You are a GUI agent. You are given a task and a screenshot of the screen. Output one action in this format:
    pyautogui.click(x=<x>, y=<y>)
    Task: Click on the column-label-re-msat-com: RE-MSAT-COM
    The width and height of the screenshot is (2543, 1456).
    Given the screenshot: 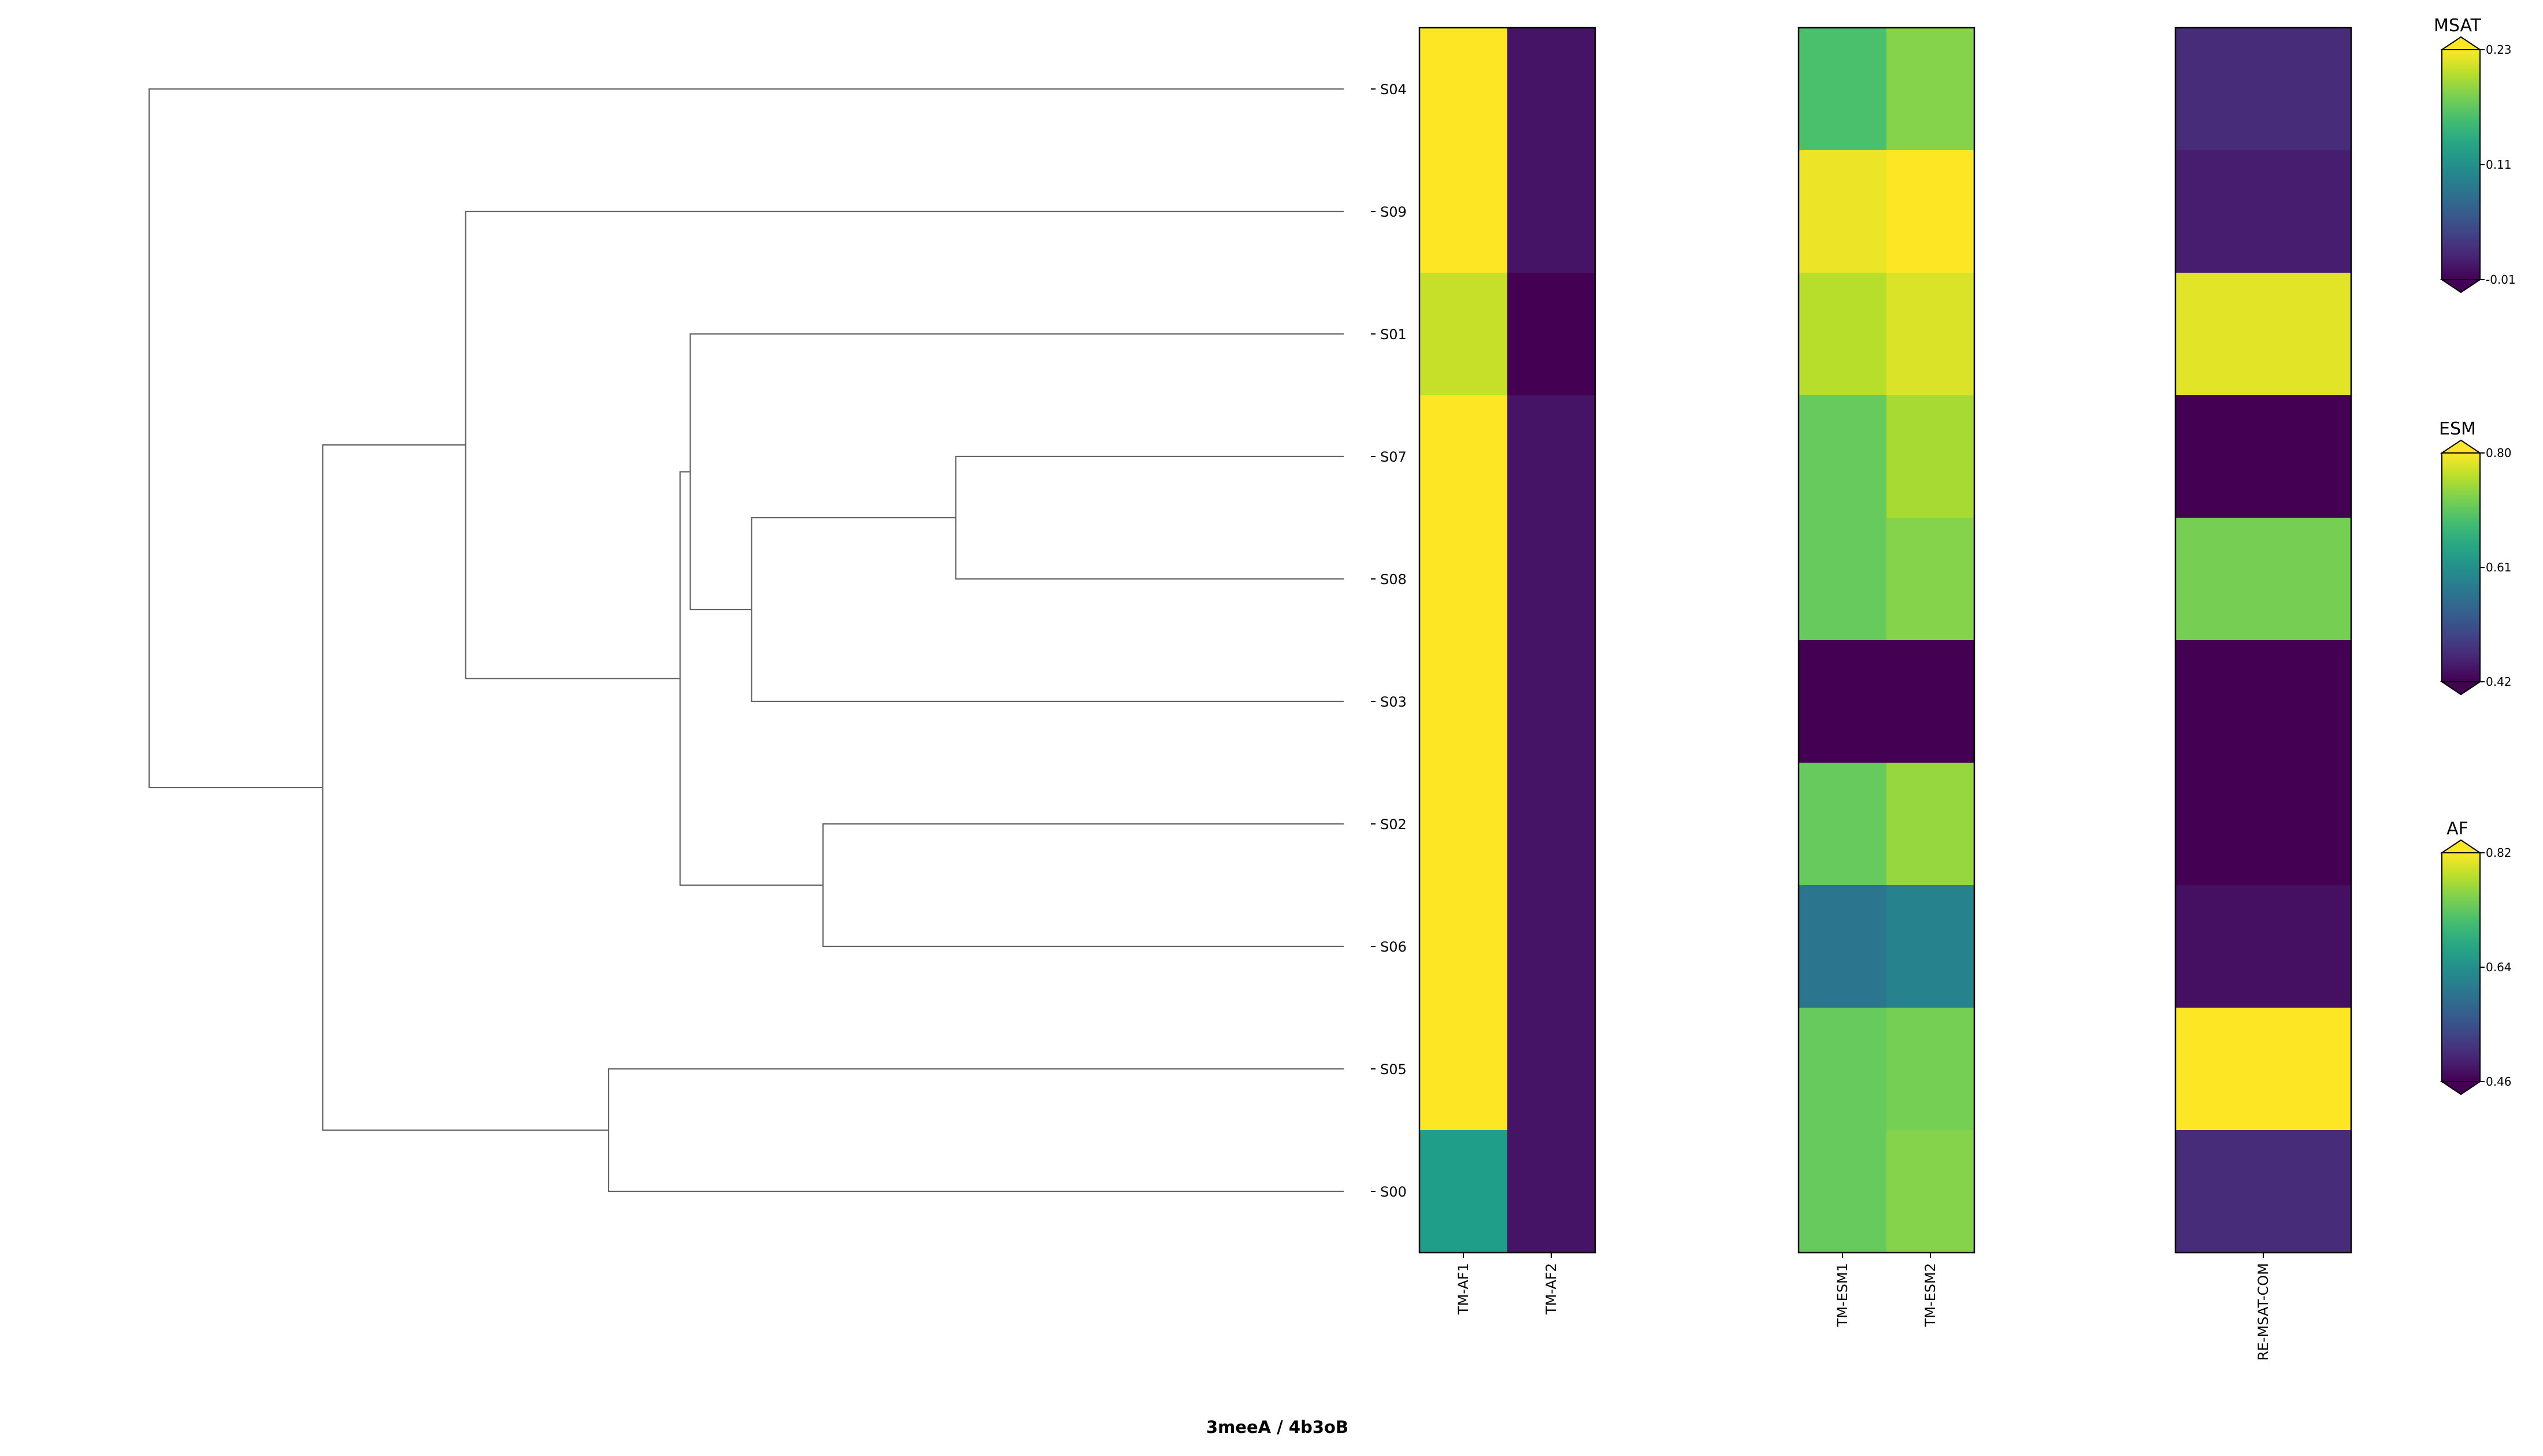 What is the action you would take?
    pyautogui.click(x=2263, y=1312)
    